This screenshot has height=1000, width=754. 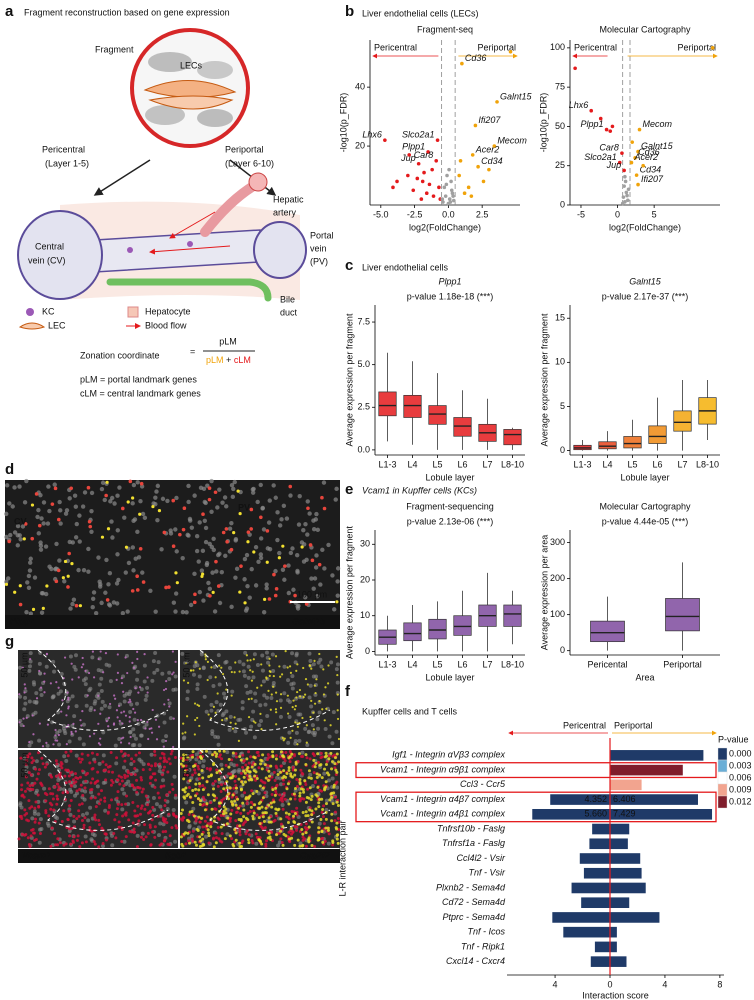 I want to click on panel-header: Kupffer cells and T cells, so click(x=410, y=711).